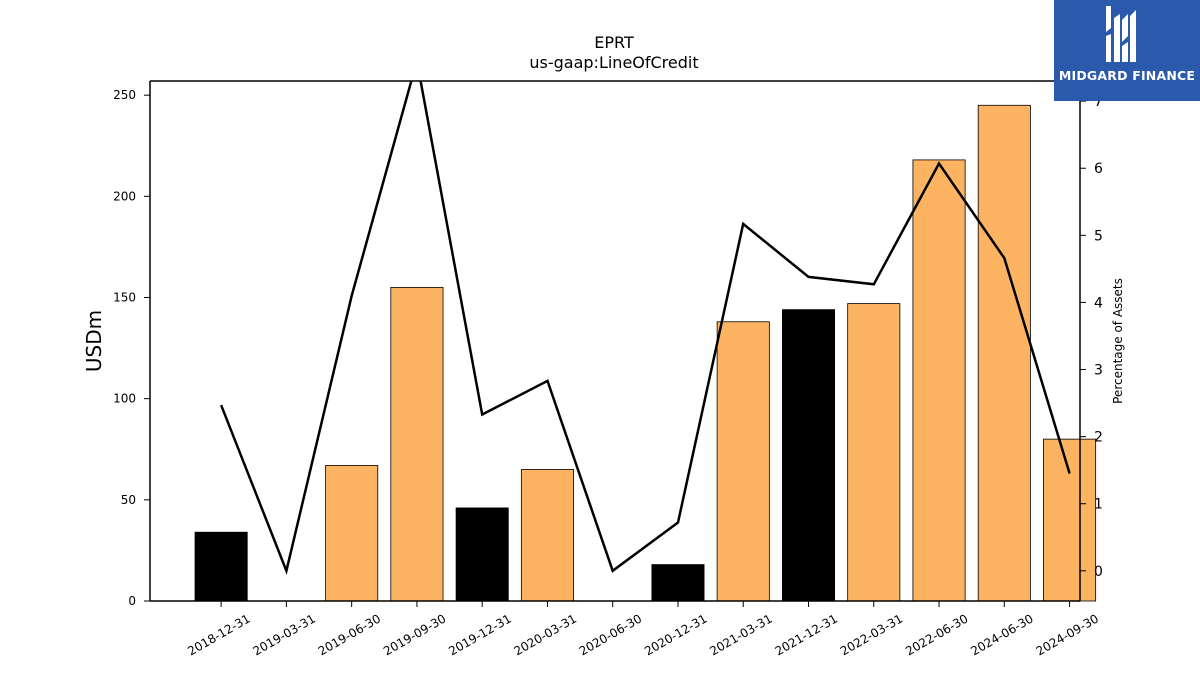 The width and height of the screenshot is (1200, 675). Describe the element at coordinates (218, 634) in the screenshot. I see `x-tick-label-2018-12-31: 2018-12-31` at that location.